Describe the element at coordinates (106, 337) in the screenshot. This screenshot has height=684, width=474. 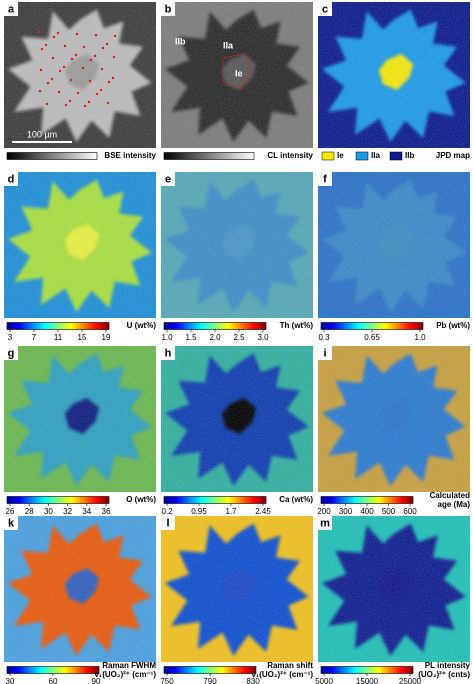
I see `colorbar-tick-label: 19` at that location.